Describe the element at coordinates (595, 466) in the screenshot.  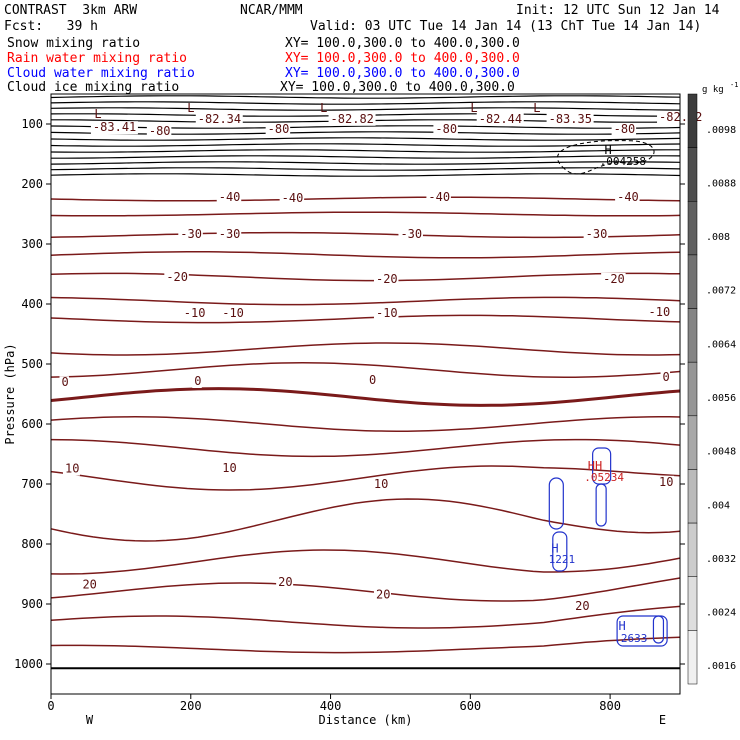
I see `rain-max-marker: HH` at that location.